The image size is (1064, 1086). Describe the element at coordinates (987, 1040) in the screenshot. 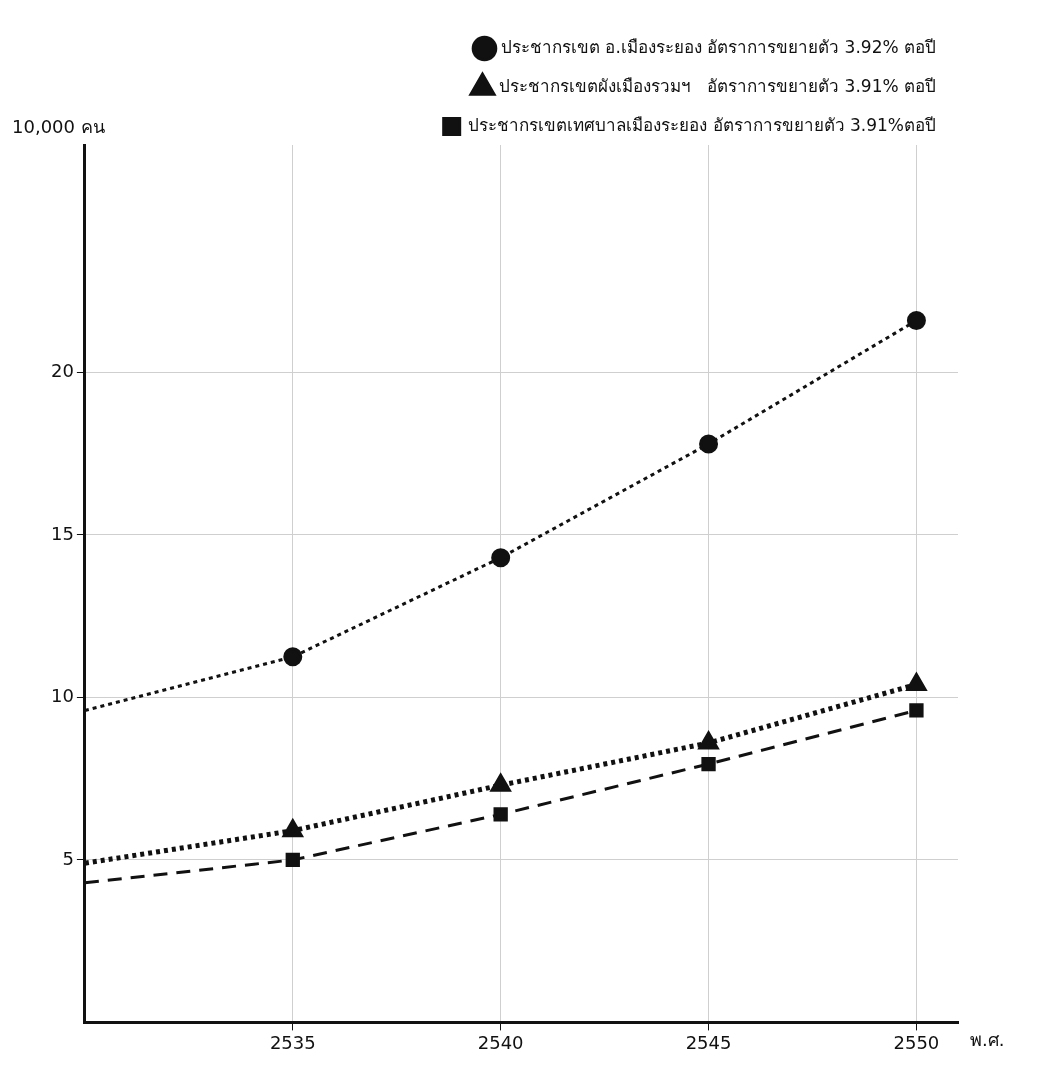

I see `x-axis-title: พ.ศ.` at that location.